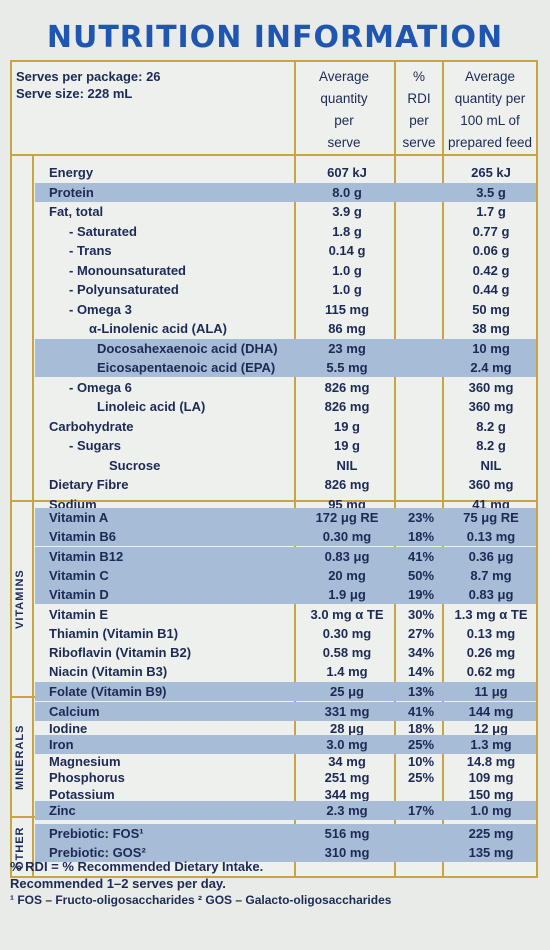 Image resolution: width=550 pixels, height=950 pixels. I want to click on per-100ml-value: 1.7 g, so click(491, 211).